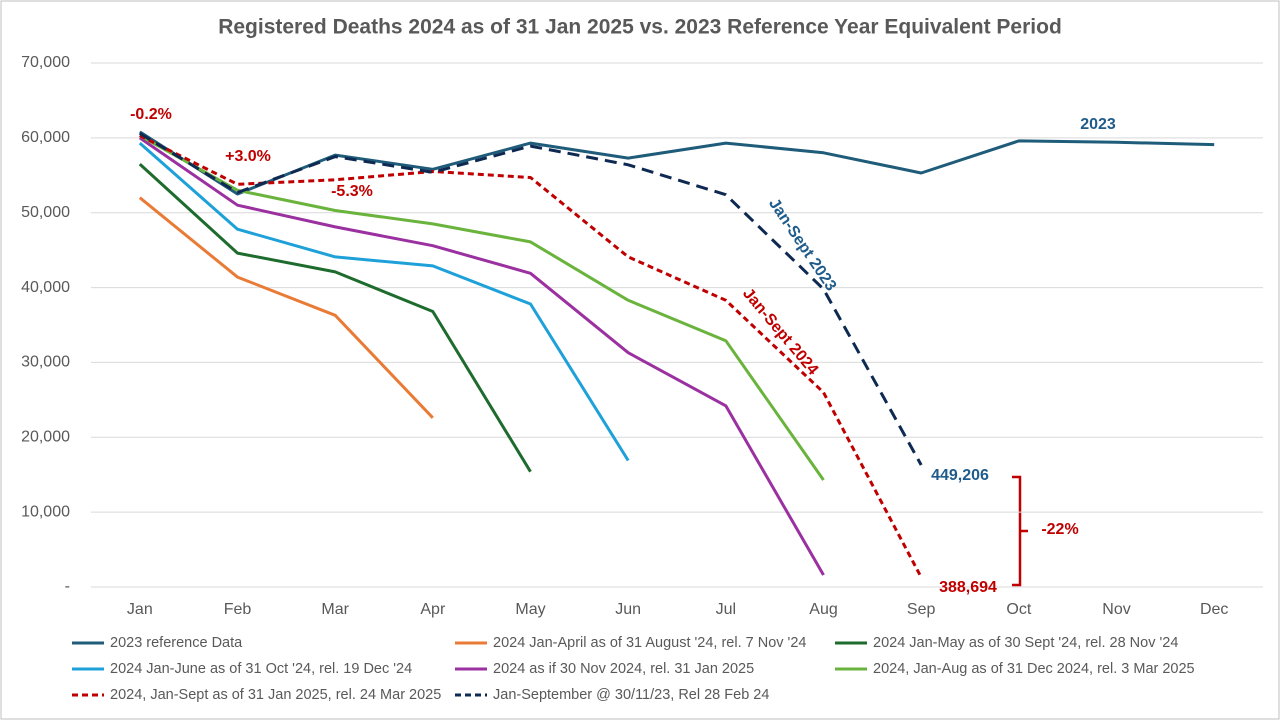 This screenshot has width=1280, height=720. I want to click on x-tick-label: Mar, so click(335, 609).